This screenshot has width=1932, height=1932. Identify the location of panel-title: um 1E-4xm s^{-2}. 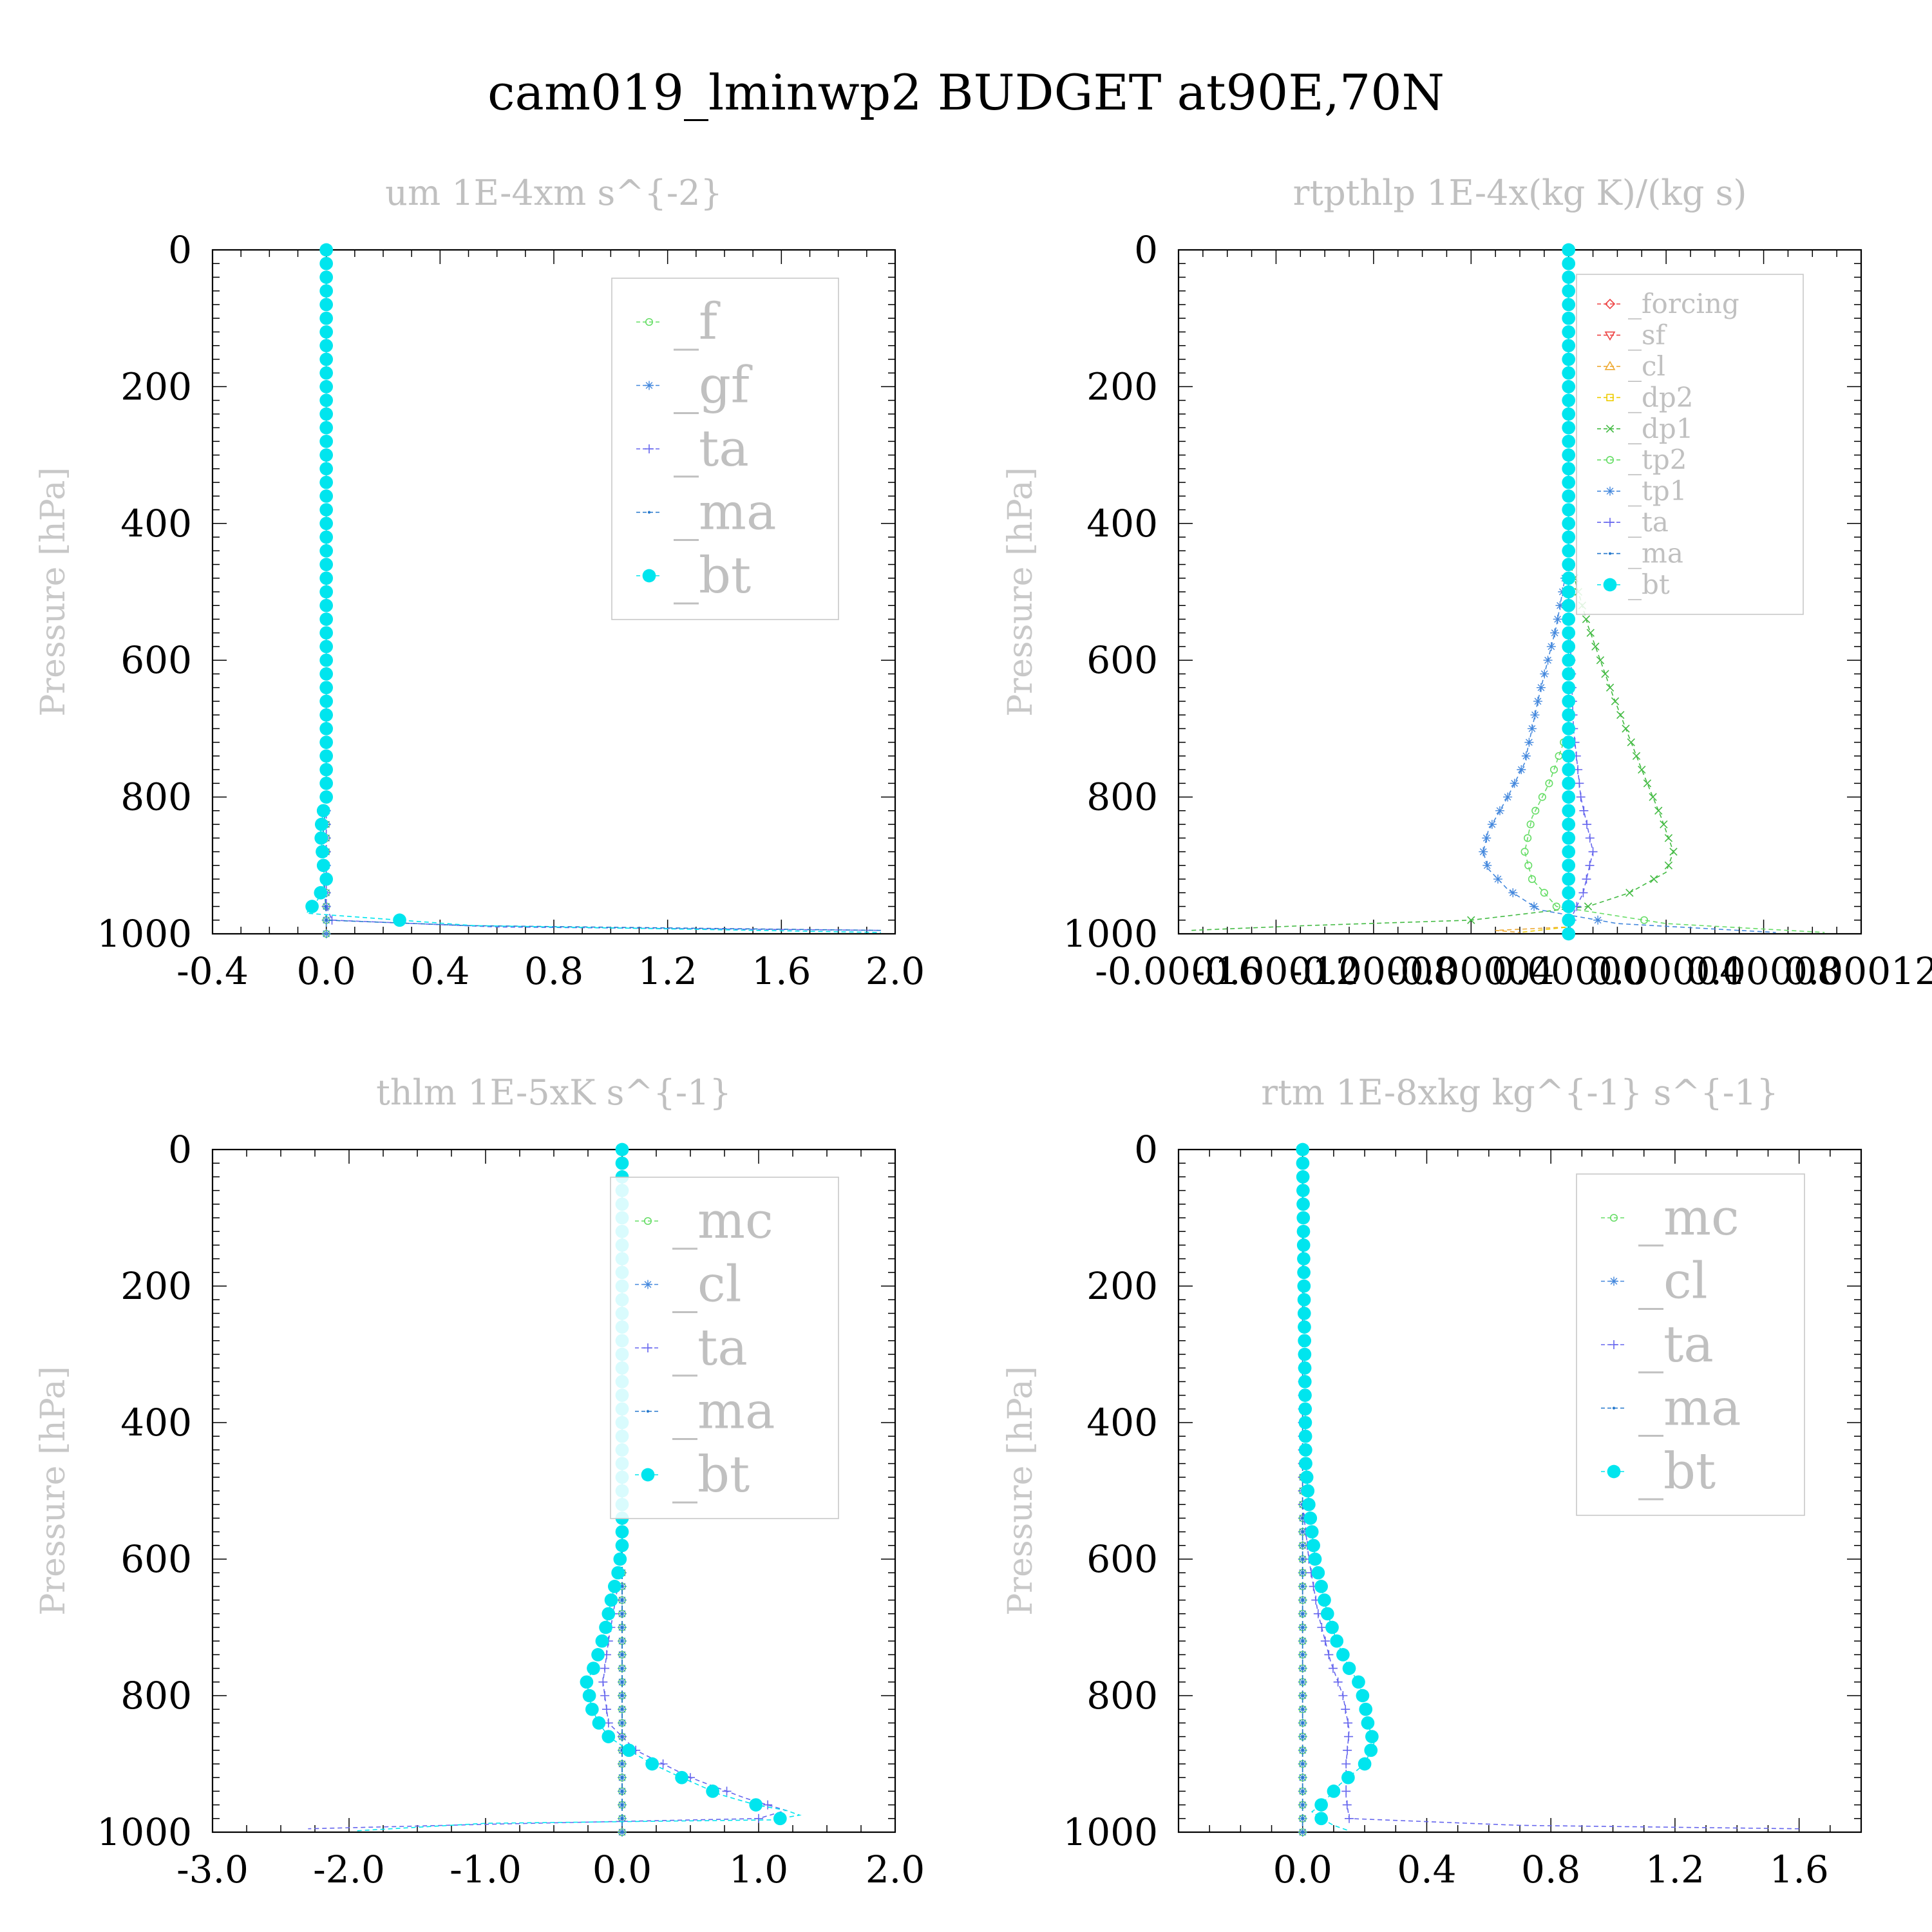
(554, 193).